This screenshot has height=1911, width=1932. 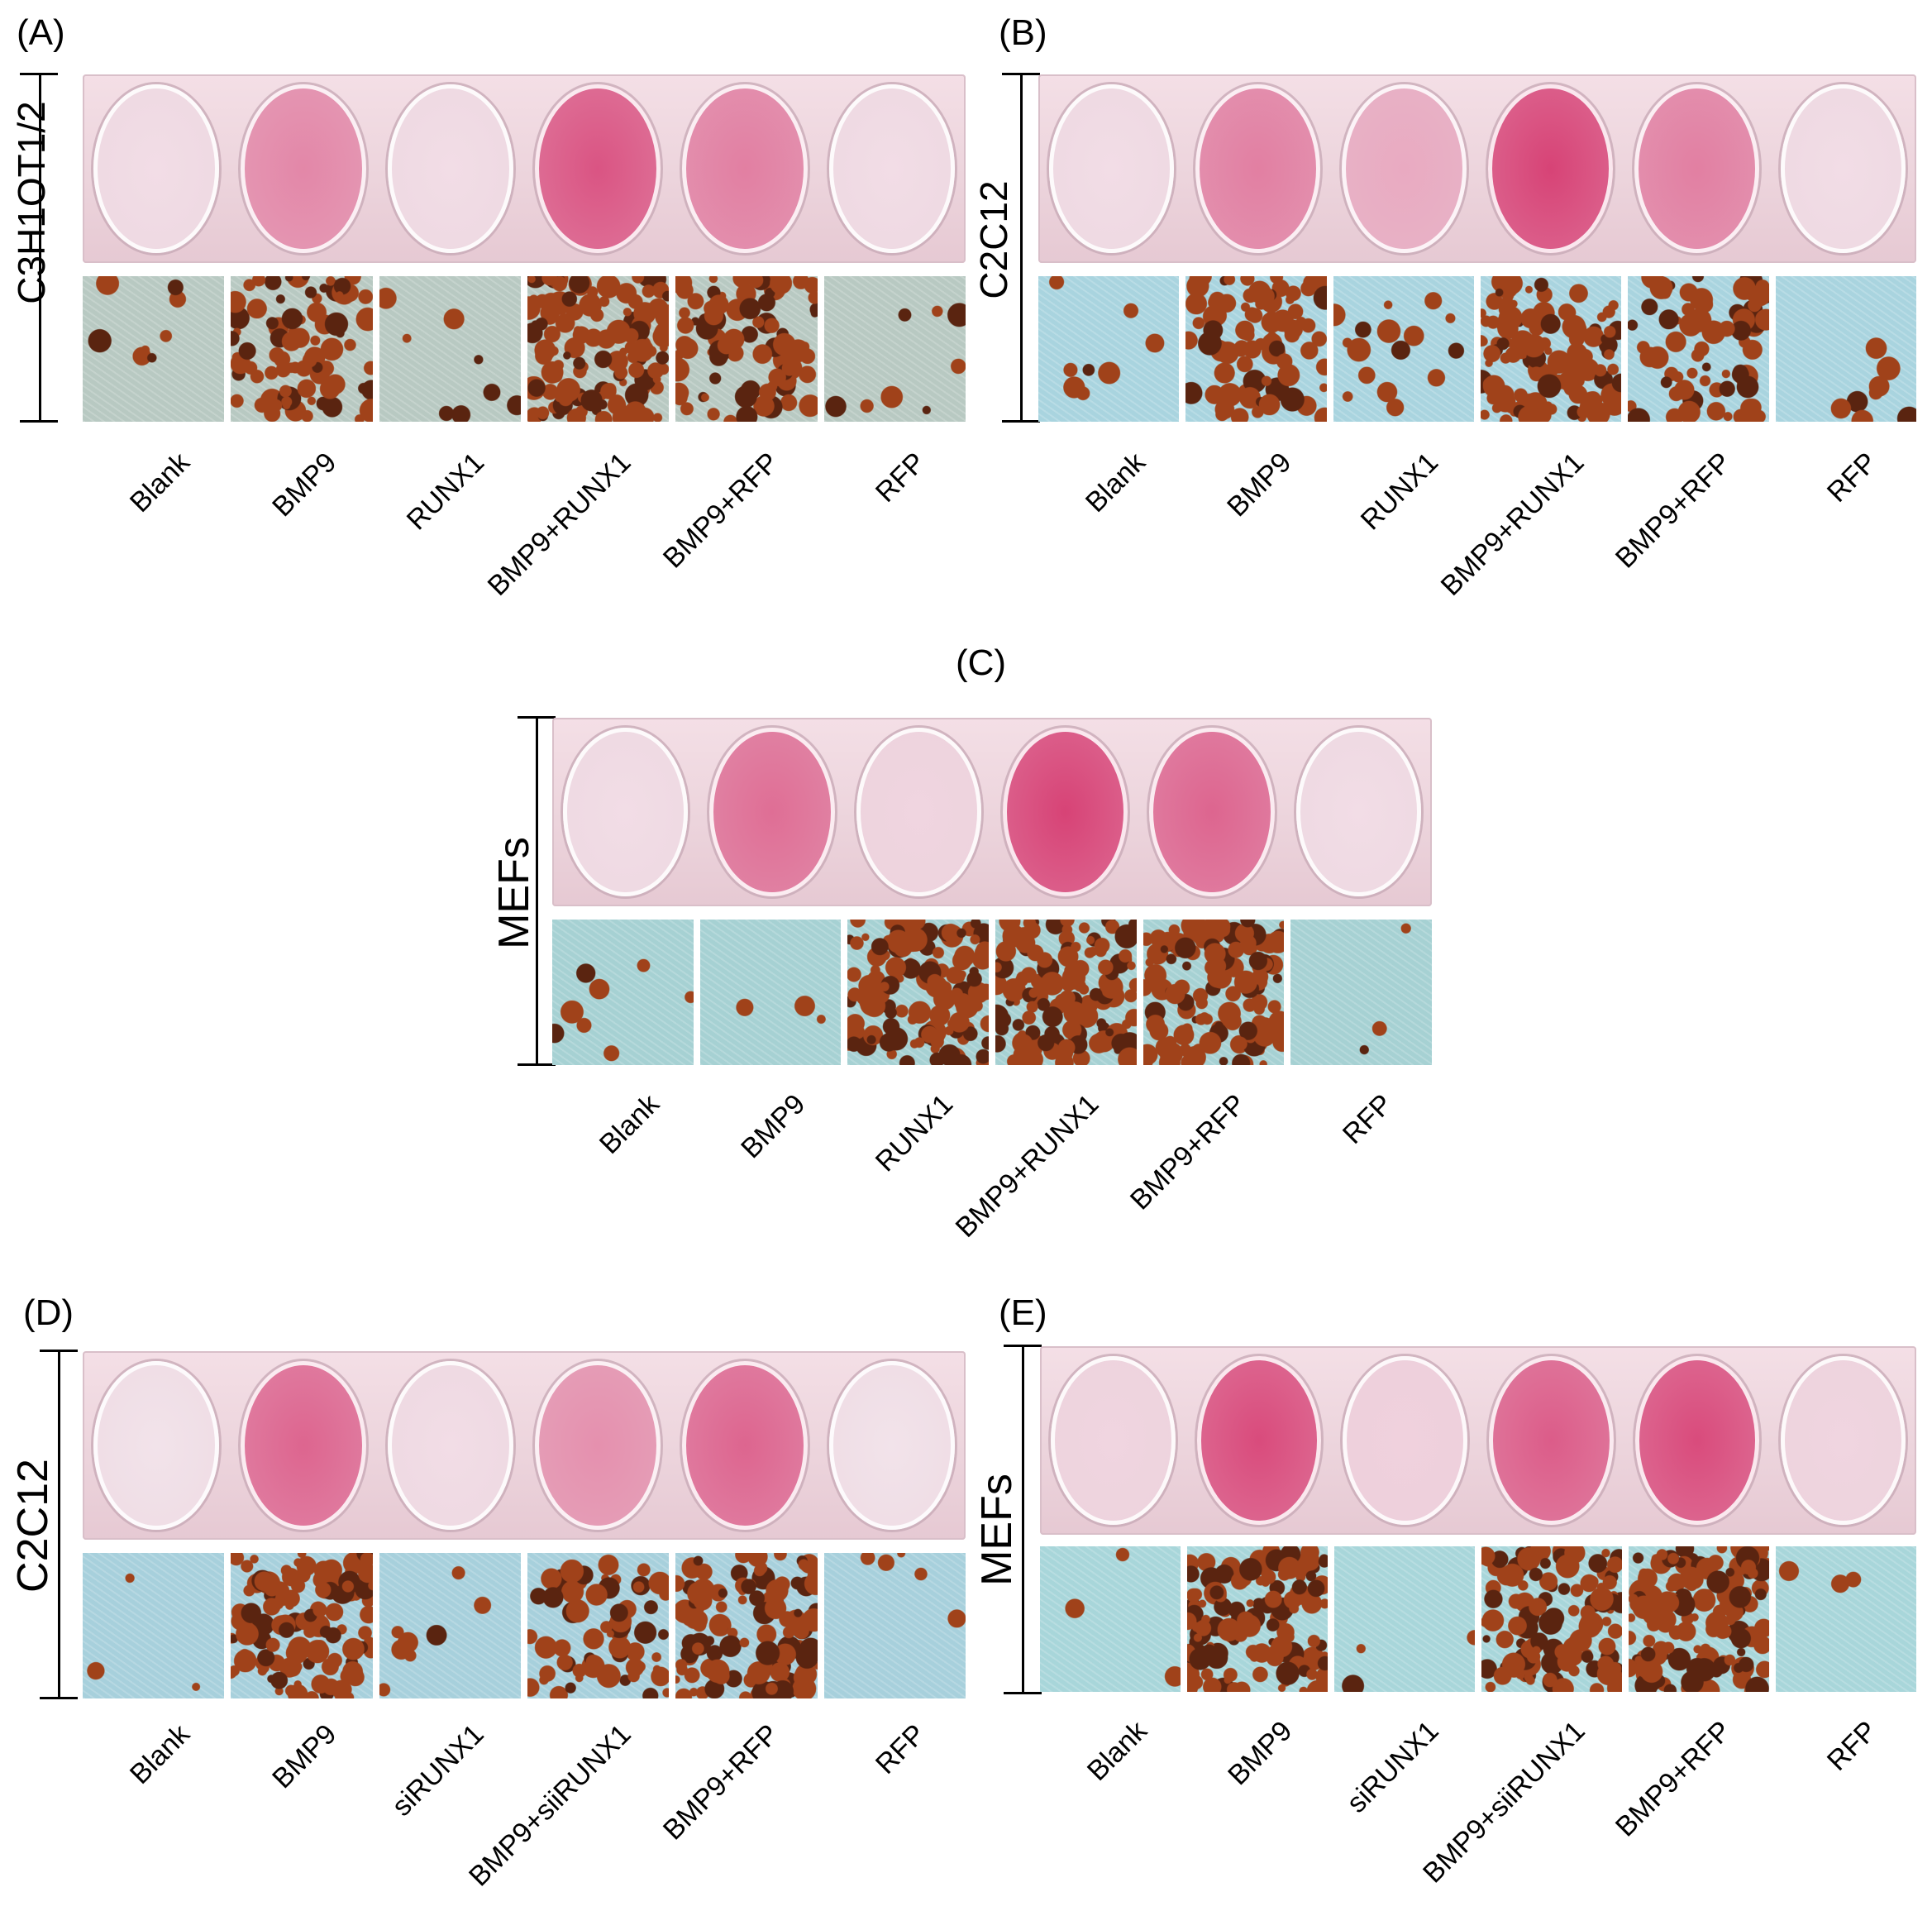 What do you see at coordinates (982, 663) in the screenshot?
I see `panel-label: (C)` at bounding box center [982, 663].